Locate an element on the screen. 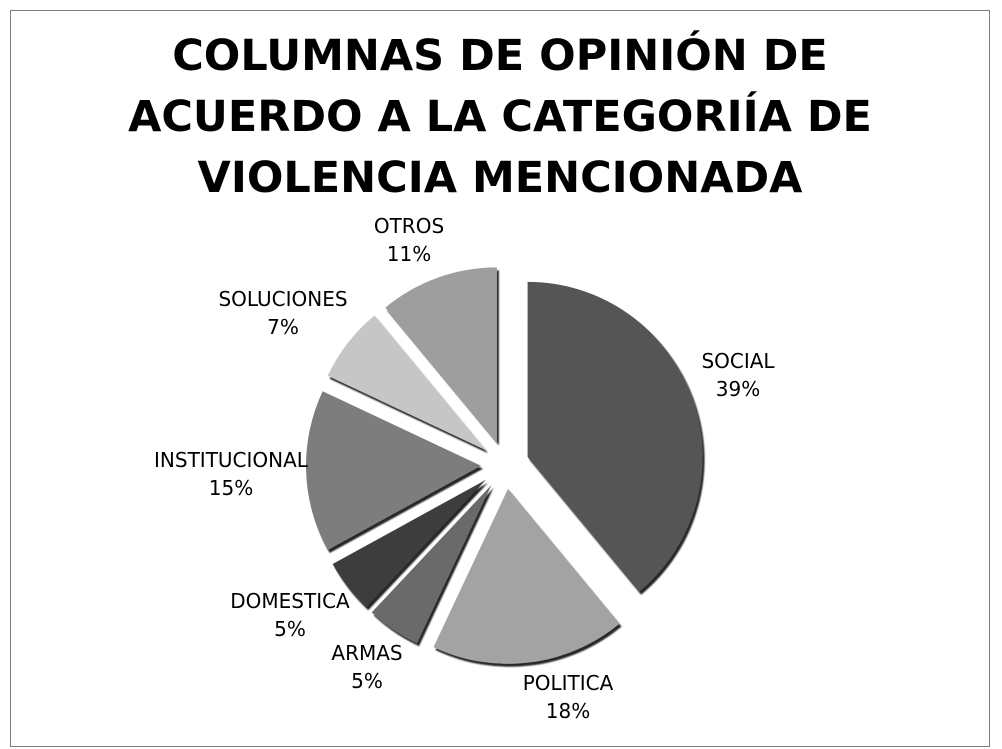  slice-label-domestica: DOMESTICA 5% is located at coordinates (290, 615).